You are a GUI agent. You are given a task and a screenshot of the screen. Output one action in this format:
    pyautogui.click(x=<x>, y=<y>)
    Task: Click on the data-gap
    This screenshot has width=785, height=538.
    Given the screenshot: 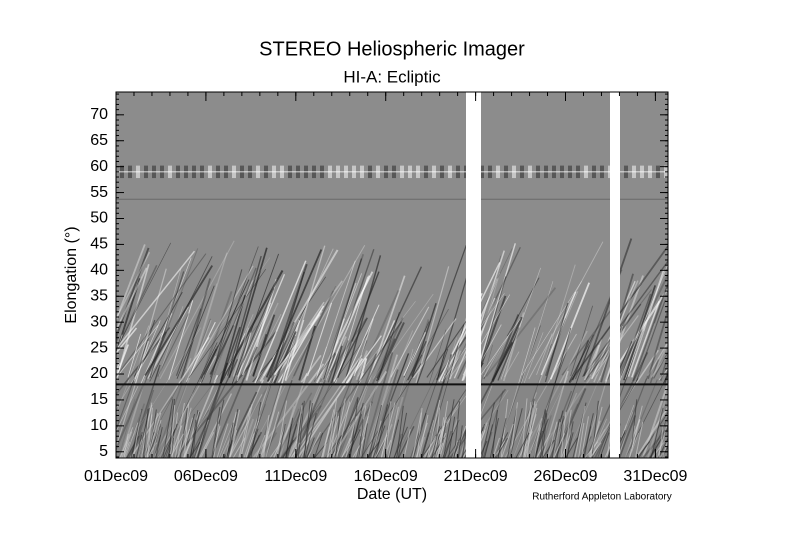 What is the action you would take?
    pyautogui.click(x=615, y=275)
    